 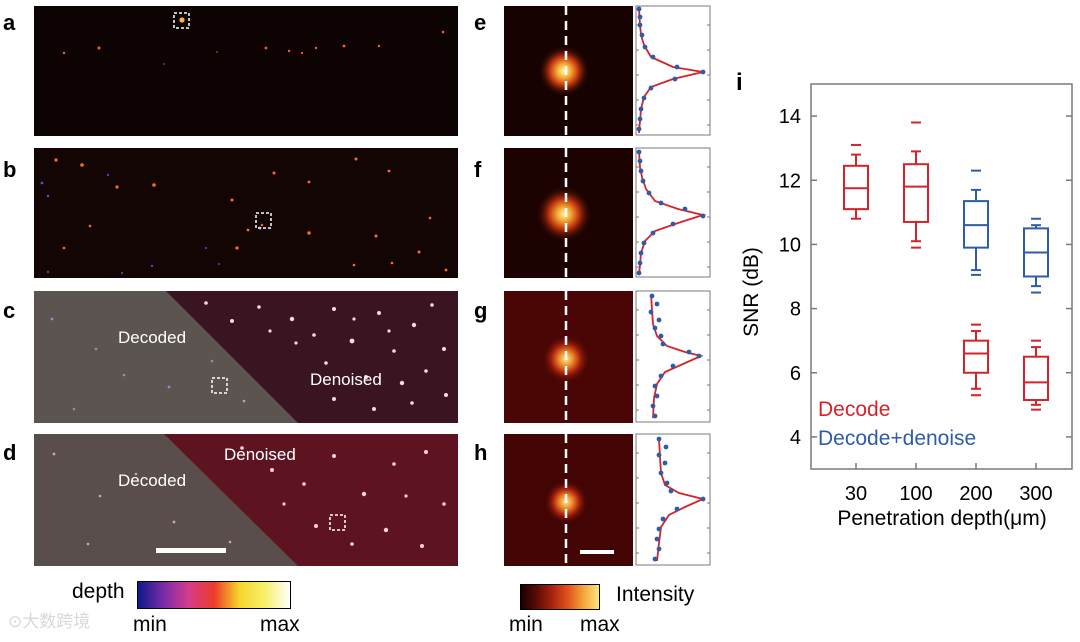 What do you see at coordinates (9, 22) in the screenshot?
I see `panel-label-a: a` at bounding box center [9, 22].